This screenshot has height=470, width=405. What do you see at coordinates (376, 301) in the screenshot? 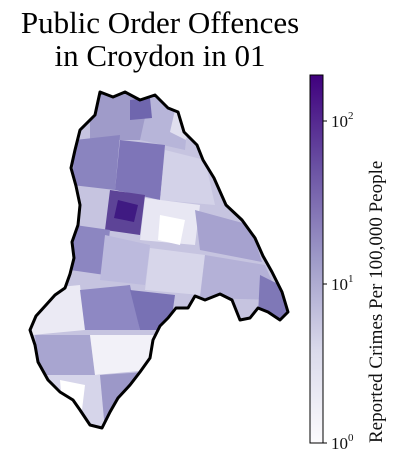
I see `colorbar-label: Reported Crimes Per 100,000 People` at bounding box center [376, 301].